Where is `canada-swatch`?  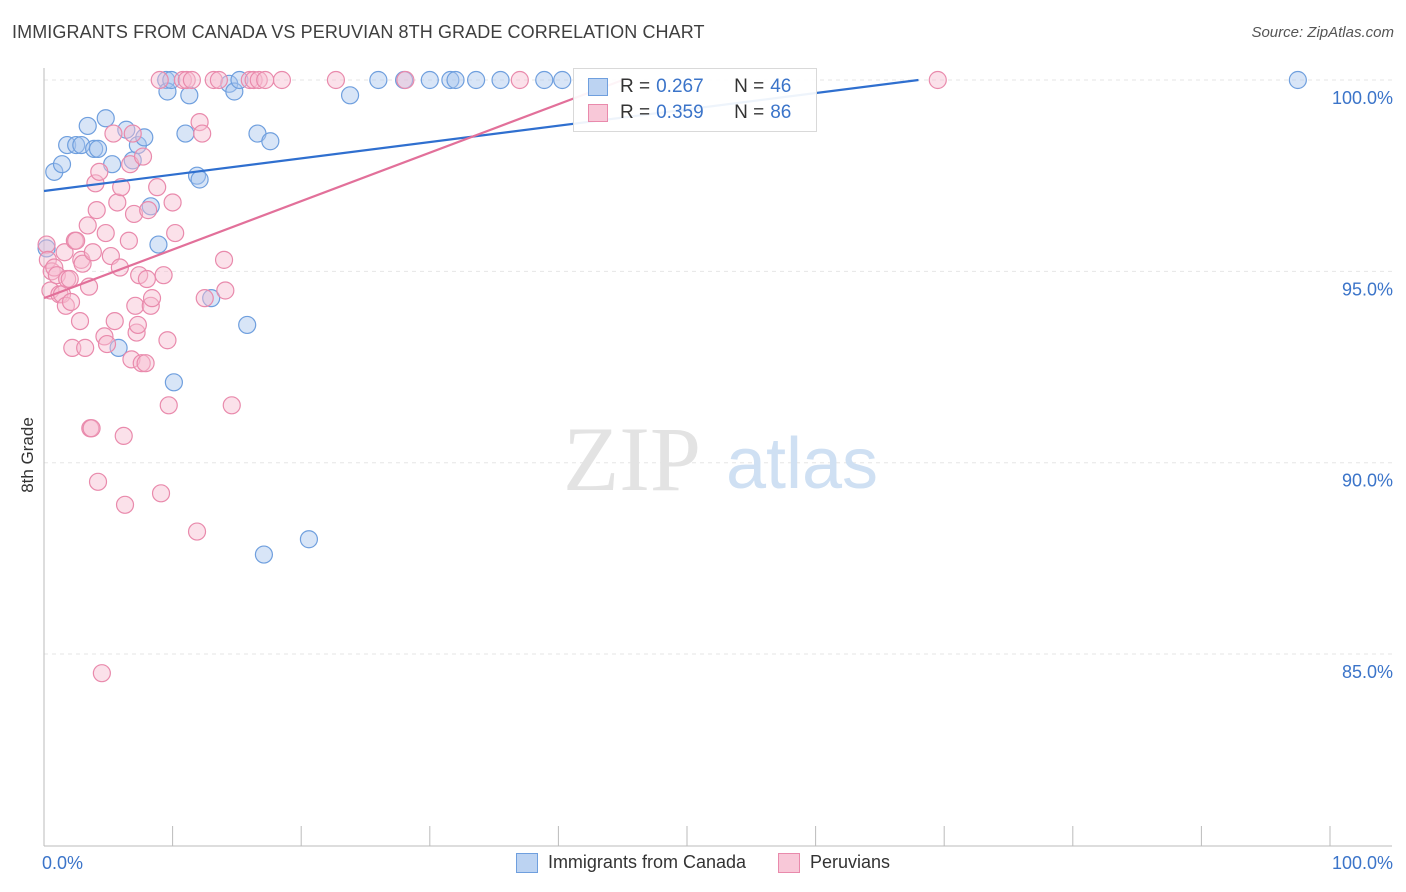 canada-swatch is located at coordinates (598, 87).